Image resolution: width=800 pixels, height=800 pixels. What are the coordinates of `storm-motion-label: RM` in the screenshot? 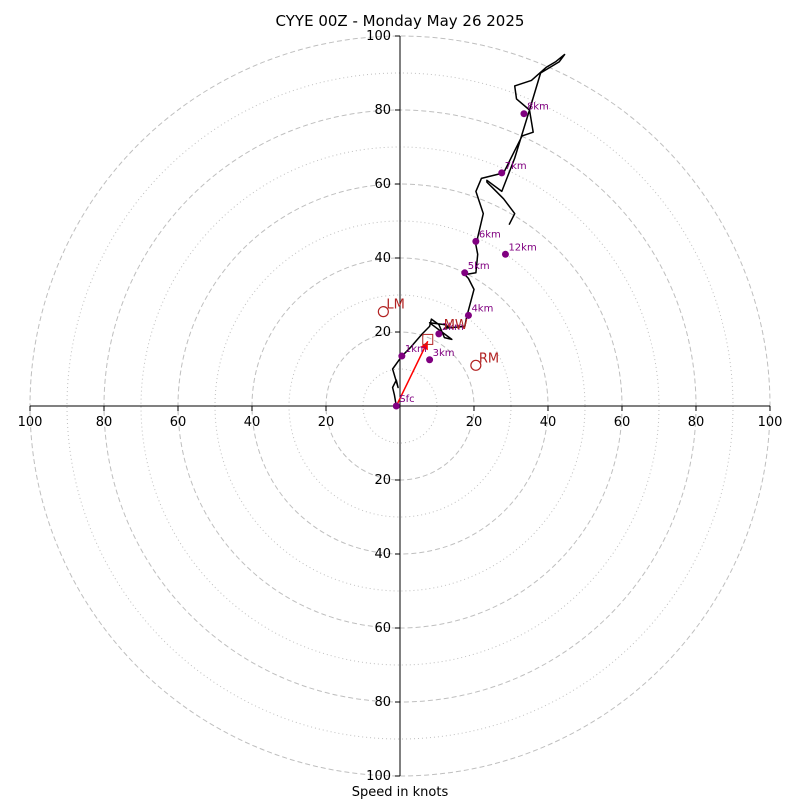 It's located at (489, 358).